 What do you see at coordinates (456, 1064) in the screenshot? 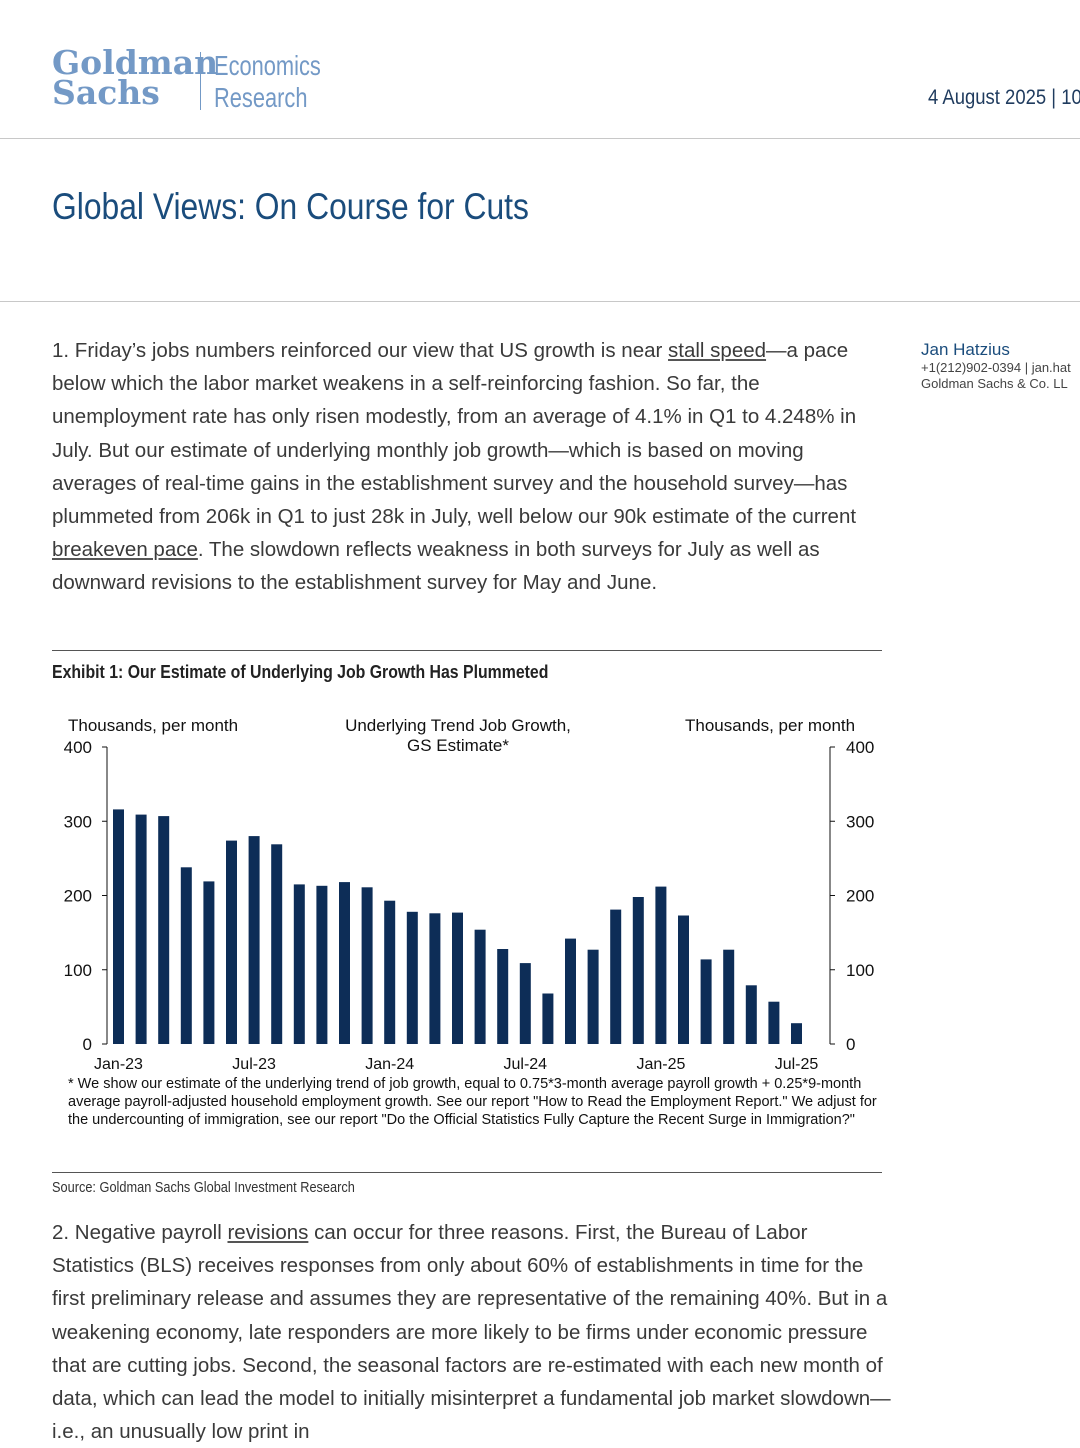
I see `x-tick-labels: Jan-23 Jul-23 Jan-24 Jul-24 Jan-25 Jul-25` at bounding box center [456, 1064].